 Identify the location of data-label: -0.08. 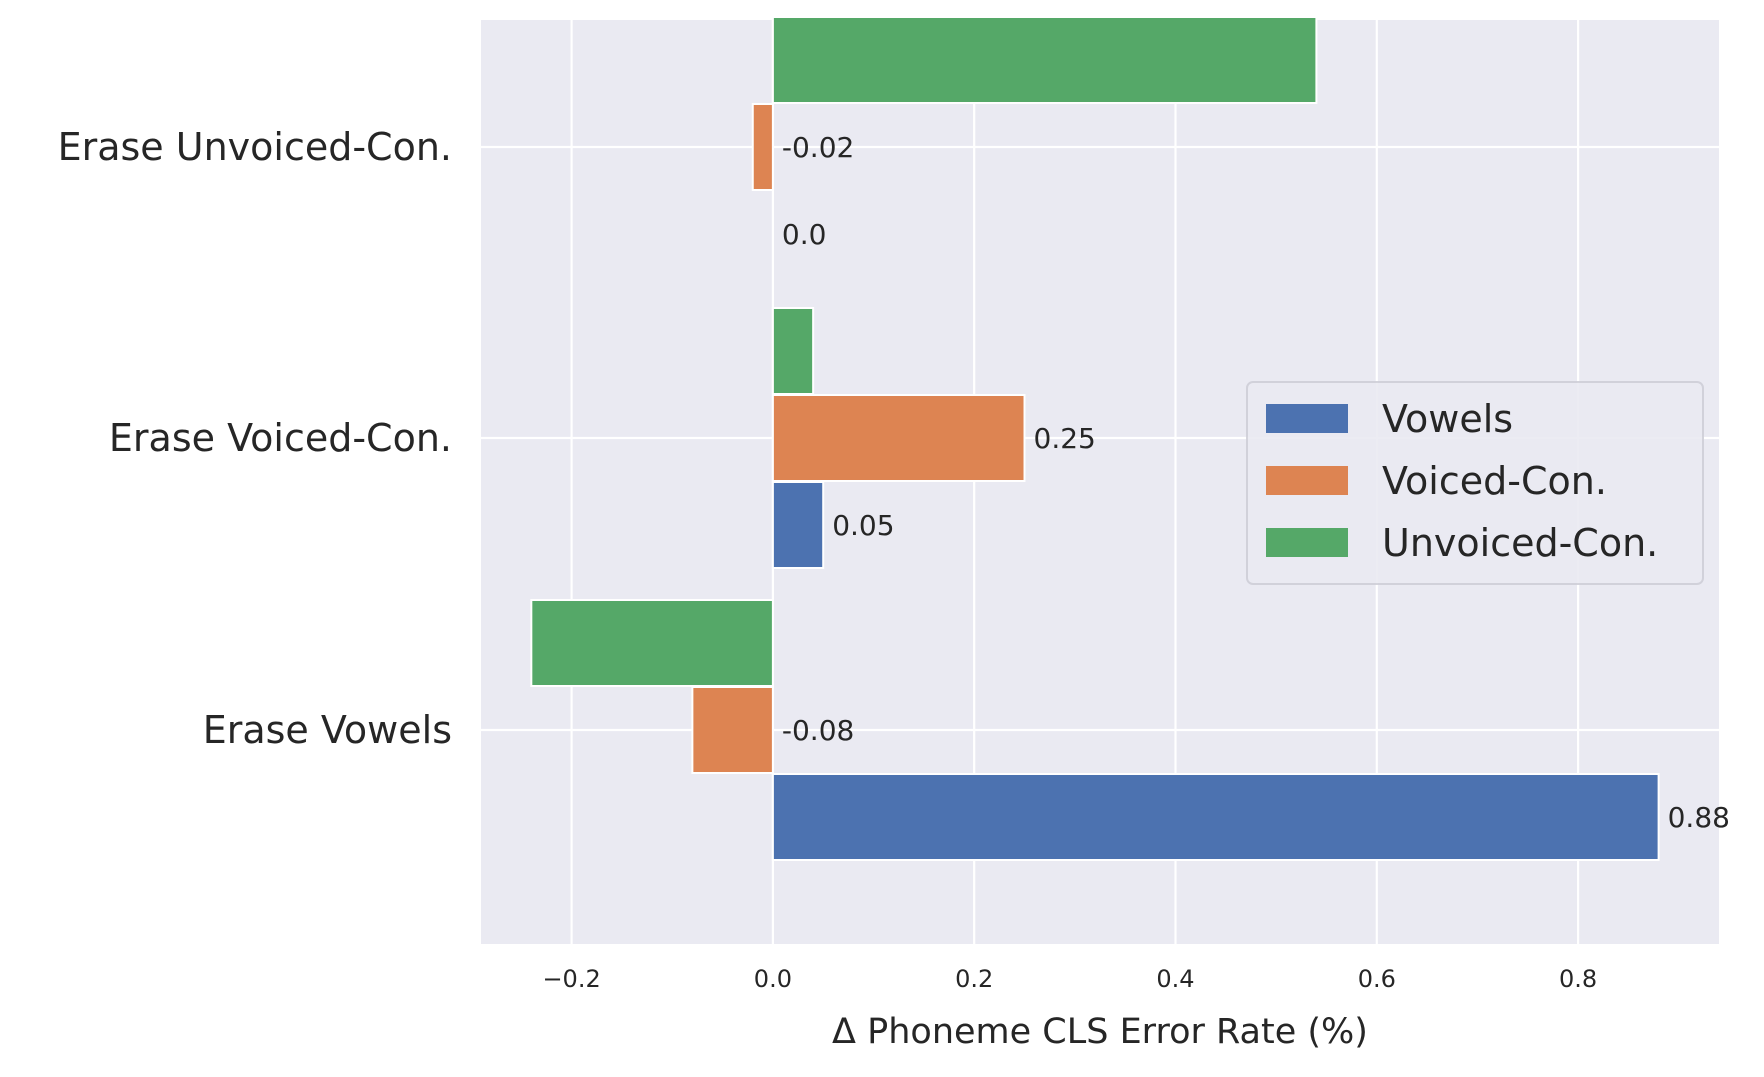
(818, 730).